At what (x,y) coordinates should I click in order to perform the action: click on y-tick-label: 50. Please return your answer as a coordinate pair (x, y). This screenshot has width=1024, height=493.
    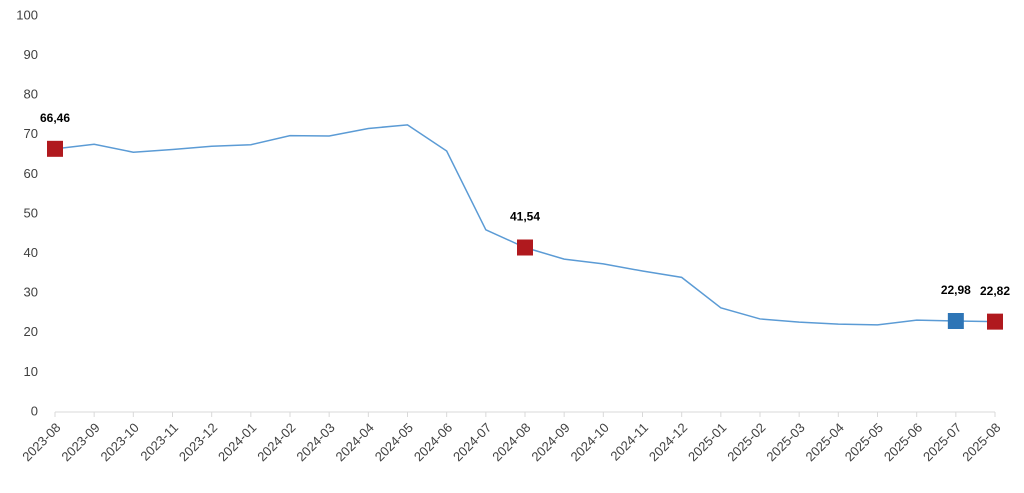
    Looking at the image, I should click on (31, 212).